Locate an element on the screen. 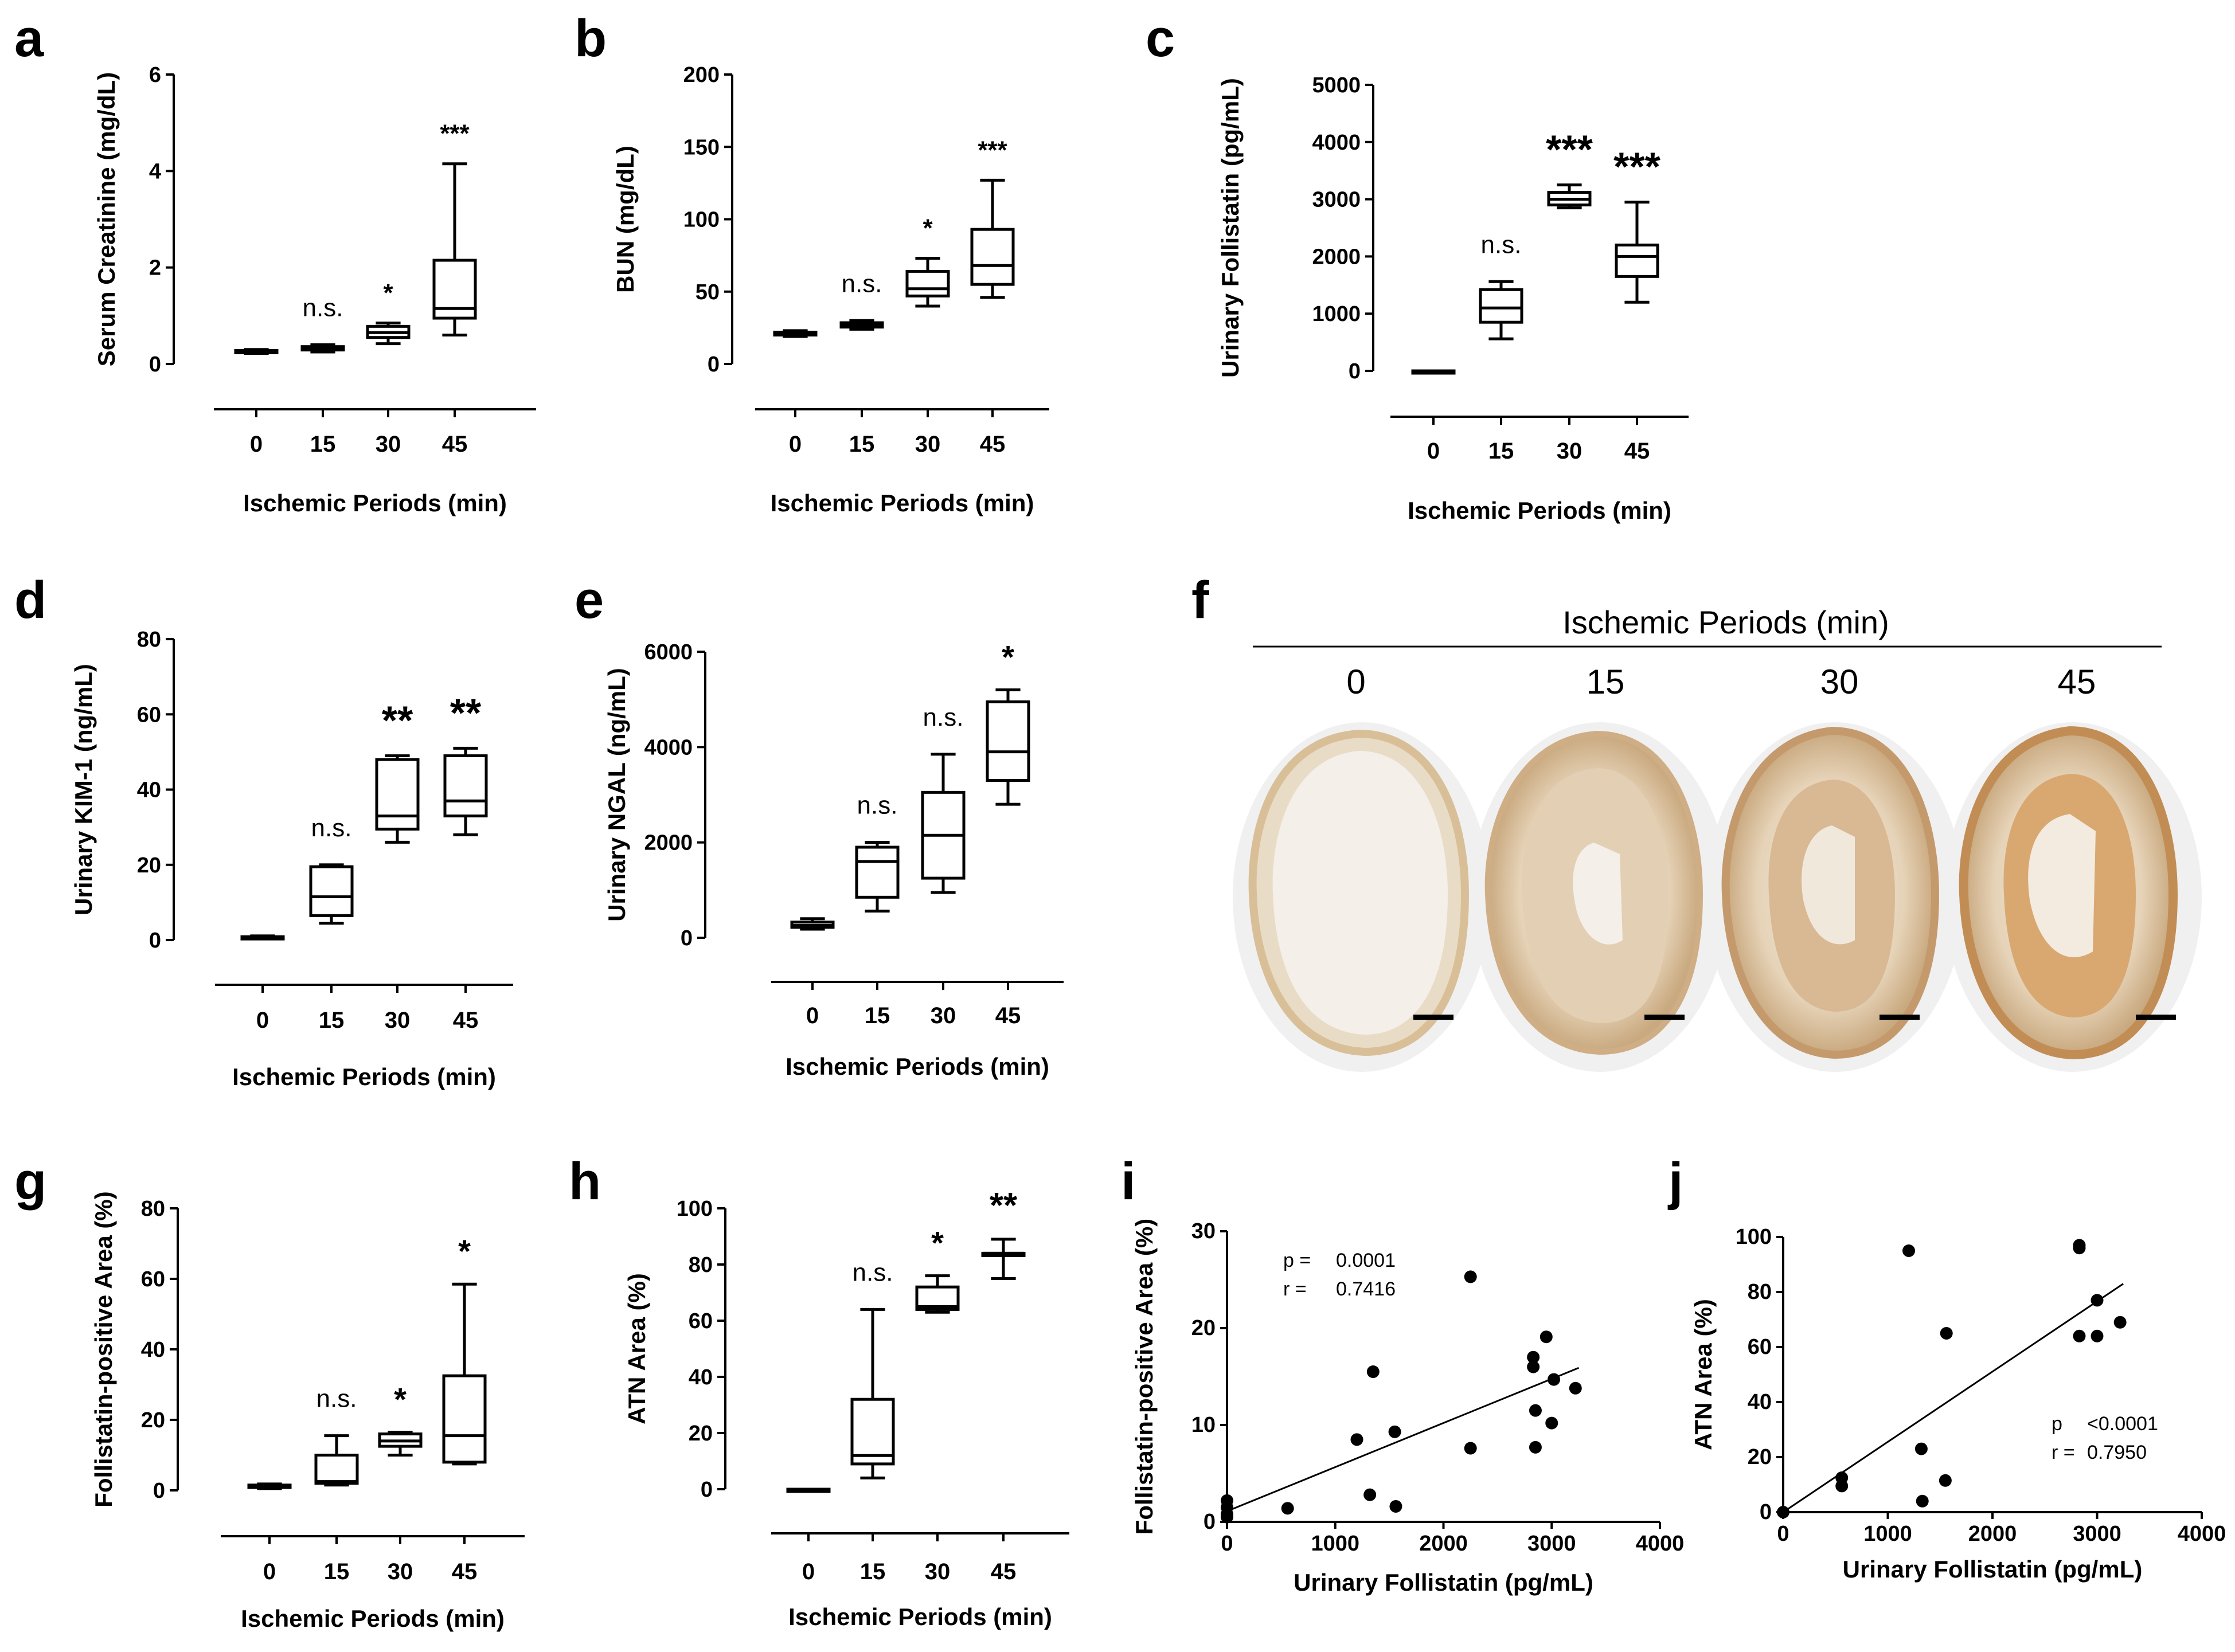 Image resolution: width=2235 pixels, height=1652 pixels. y-tick-label: 100 is located at coordinates (702, 220).